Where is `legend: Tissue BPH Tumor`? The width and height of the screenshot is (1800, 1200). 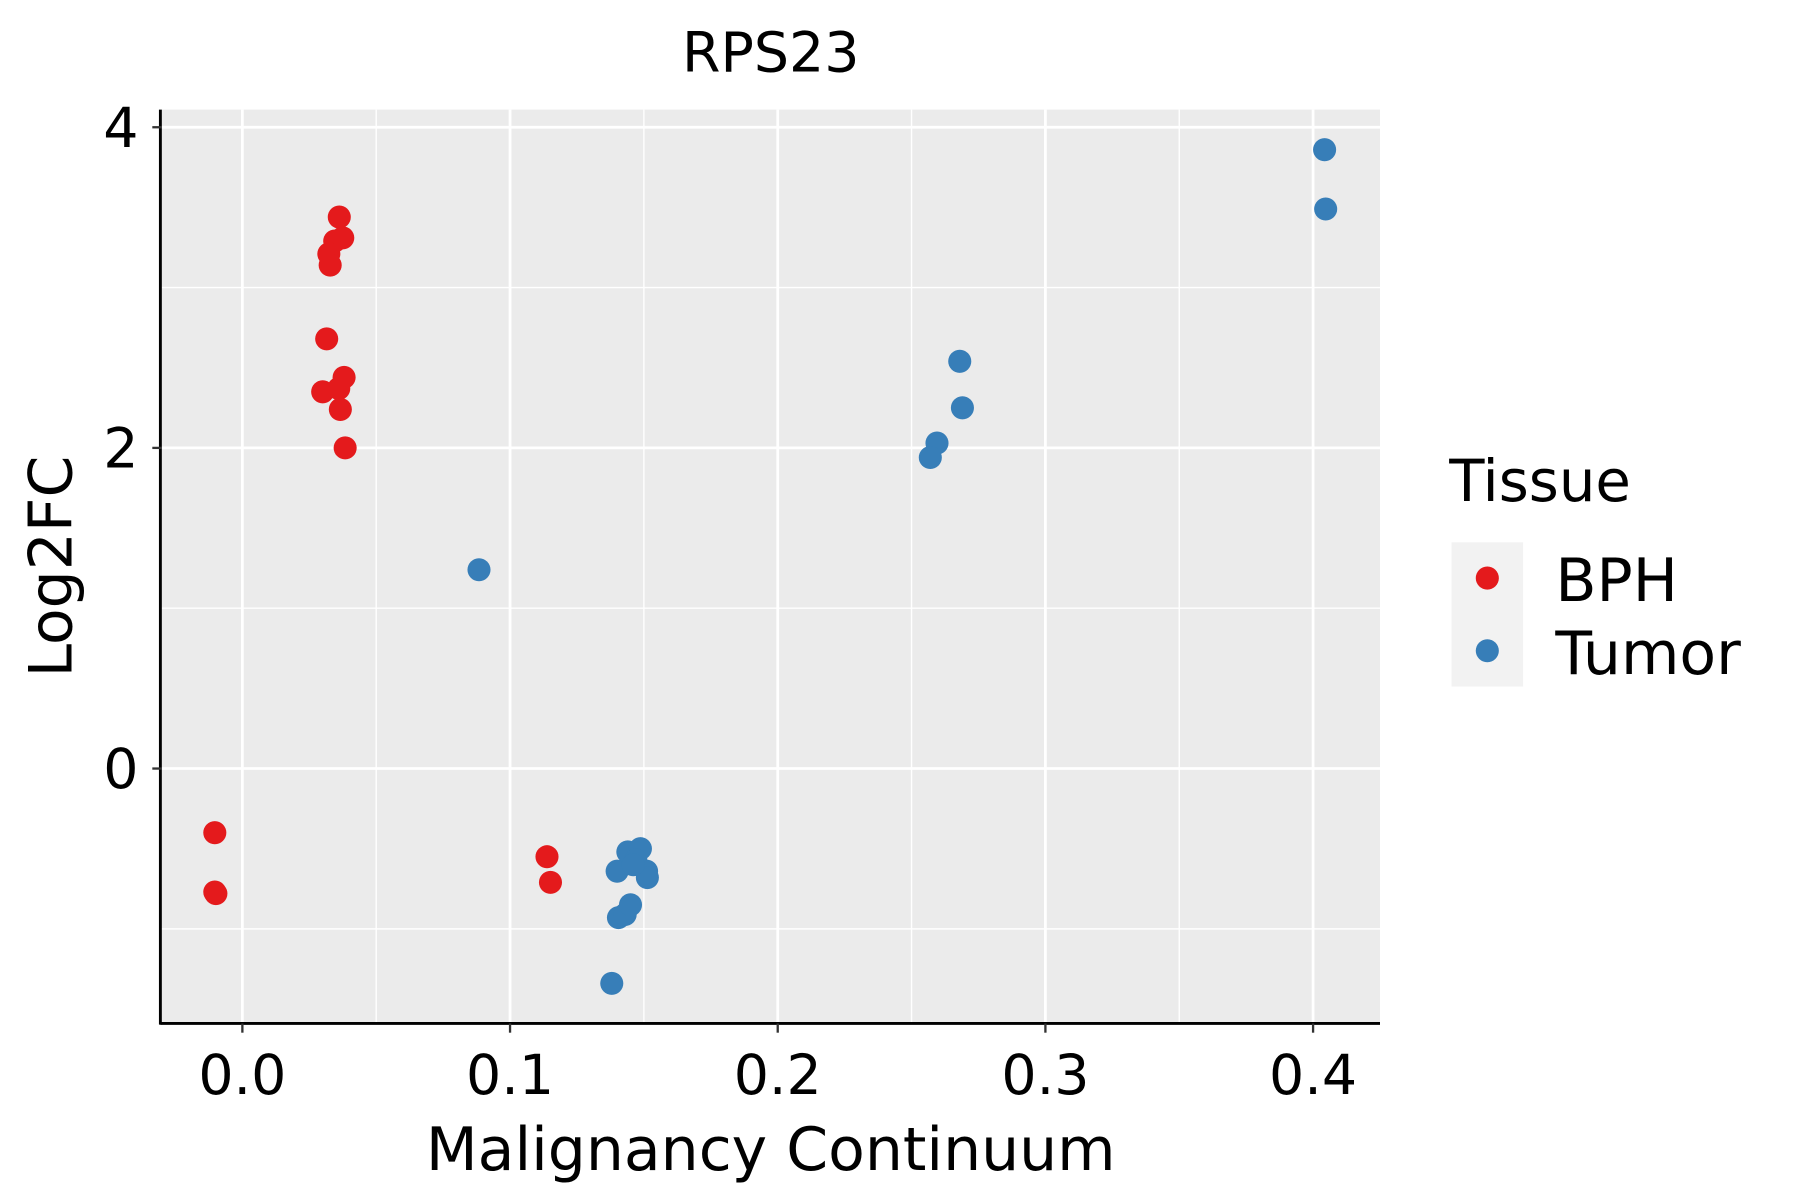 legend: Tissue BPH Tumor is located at coordinates (1594, 568).